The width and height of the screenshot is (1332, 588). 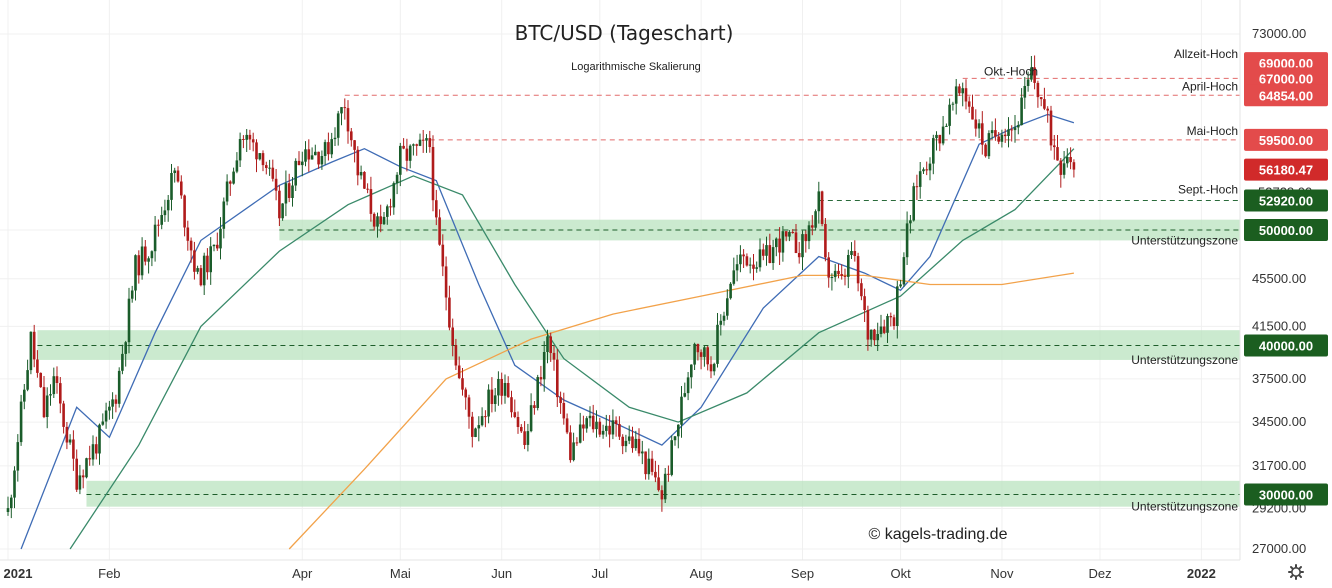 I want to click on time-tick-label: Nov, so click(x=1002, y=573).